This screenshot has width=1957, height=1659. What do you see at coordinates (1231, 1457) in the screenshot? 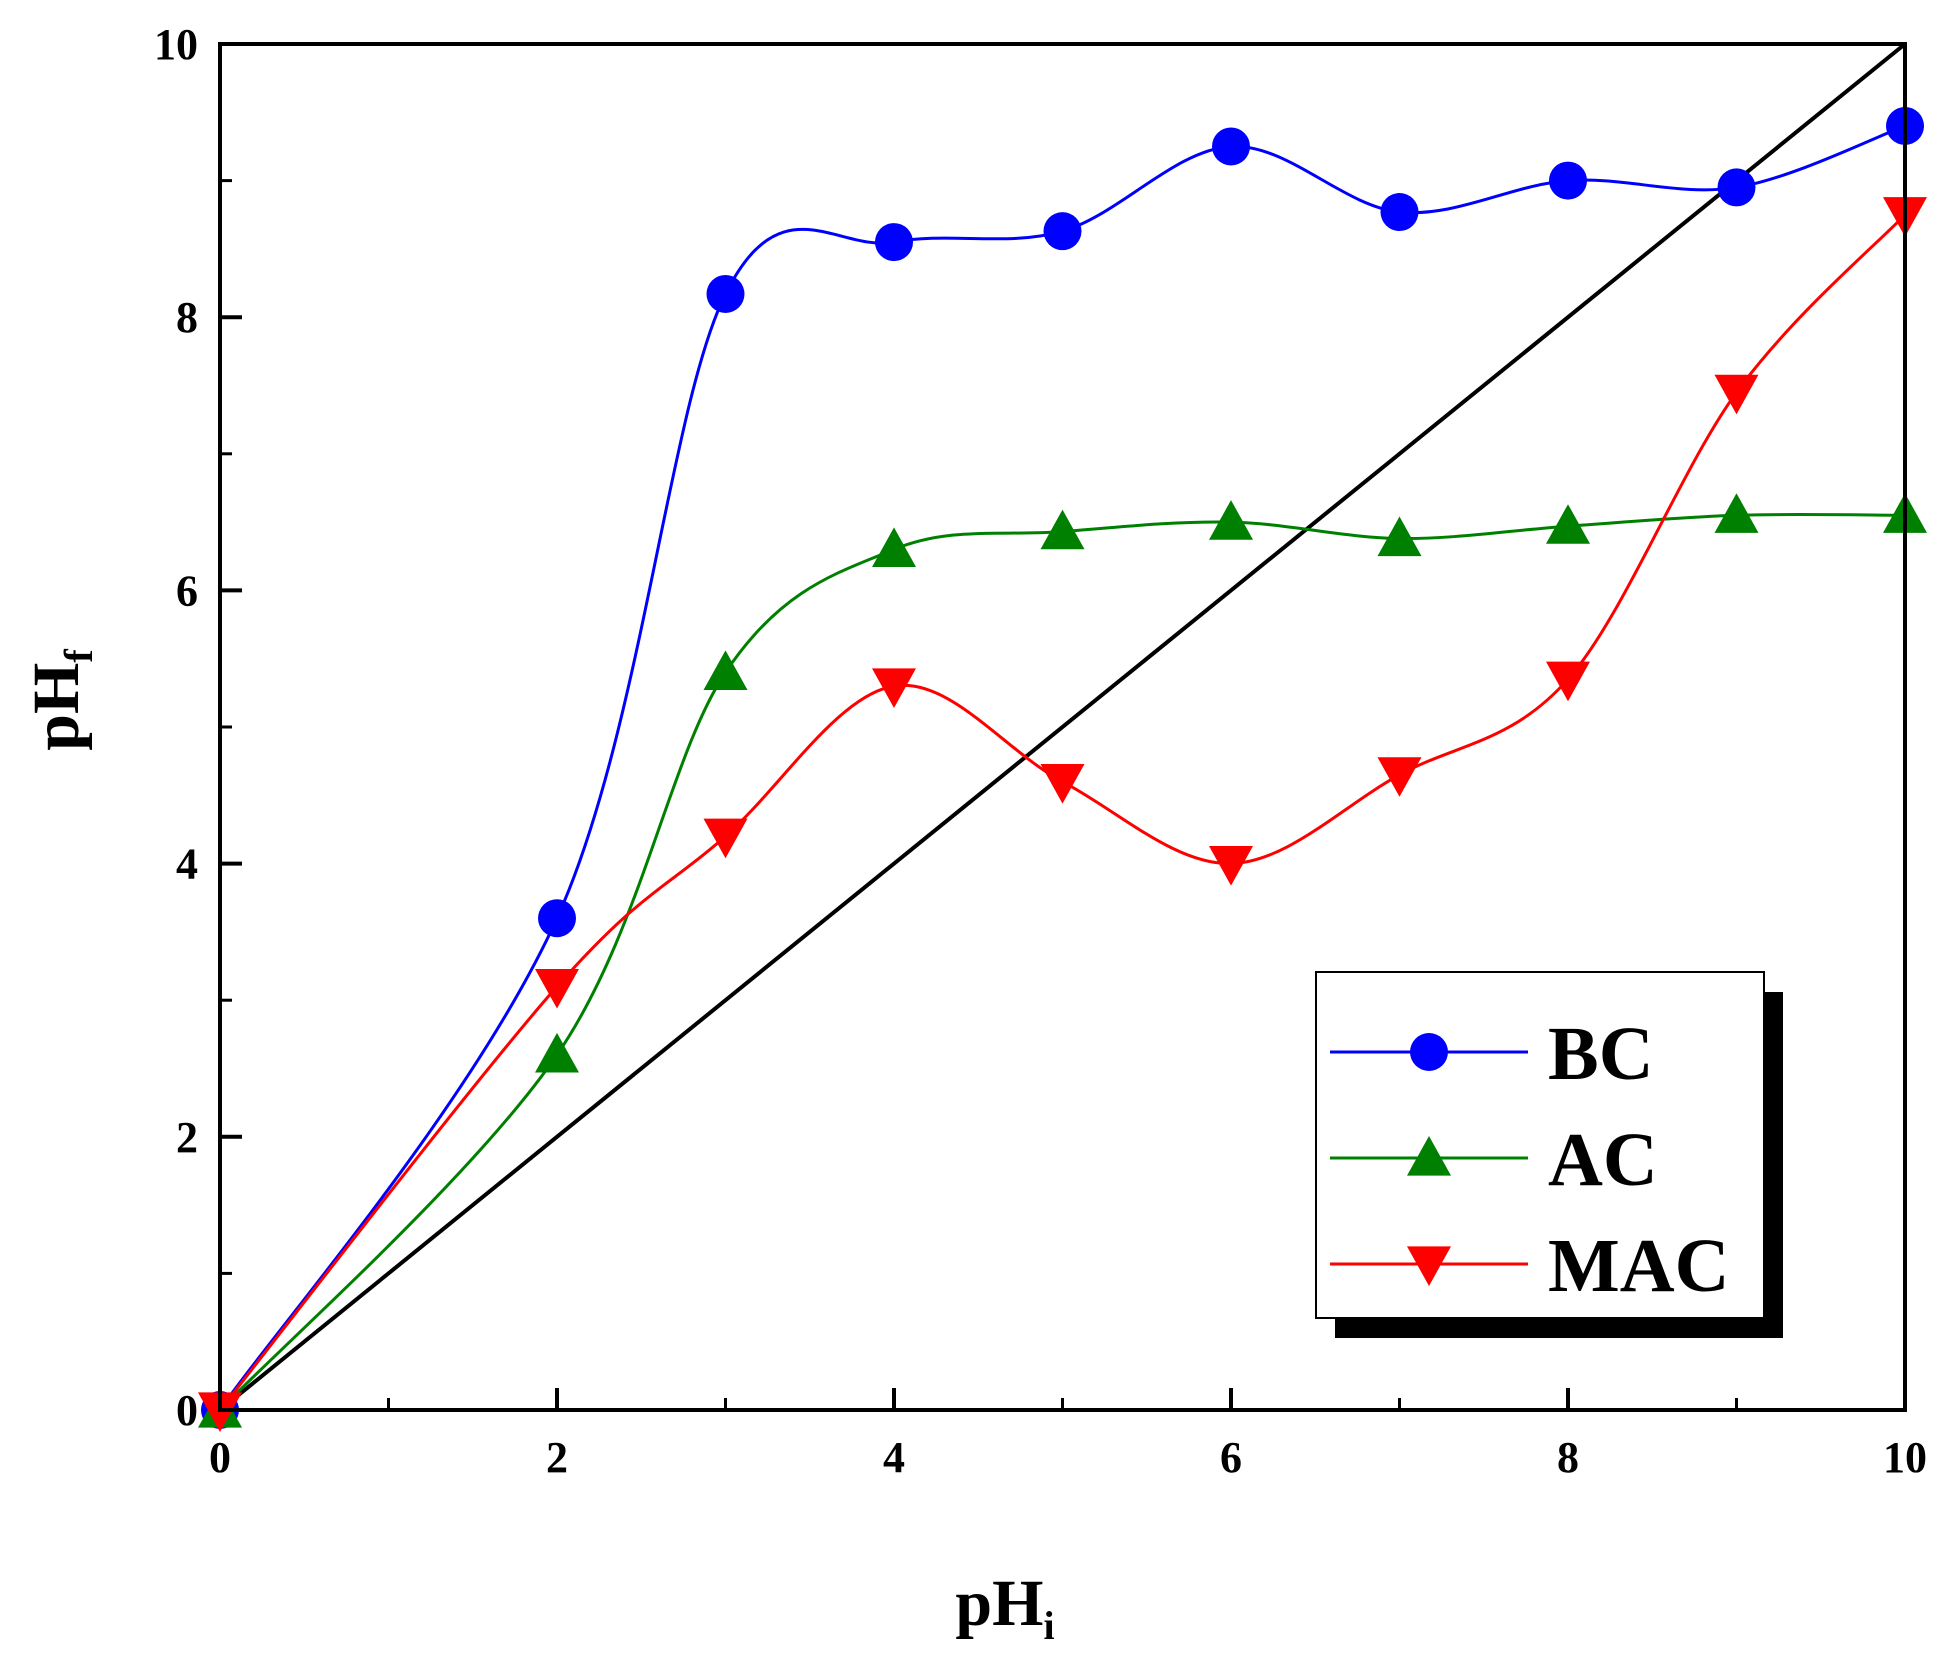
I see `x-tick-label: 6` at bounding box center [1231, 1457].